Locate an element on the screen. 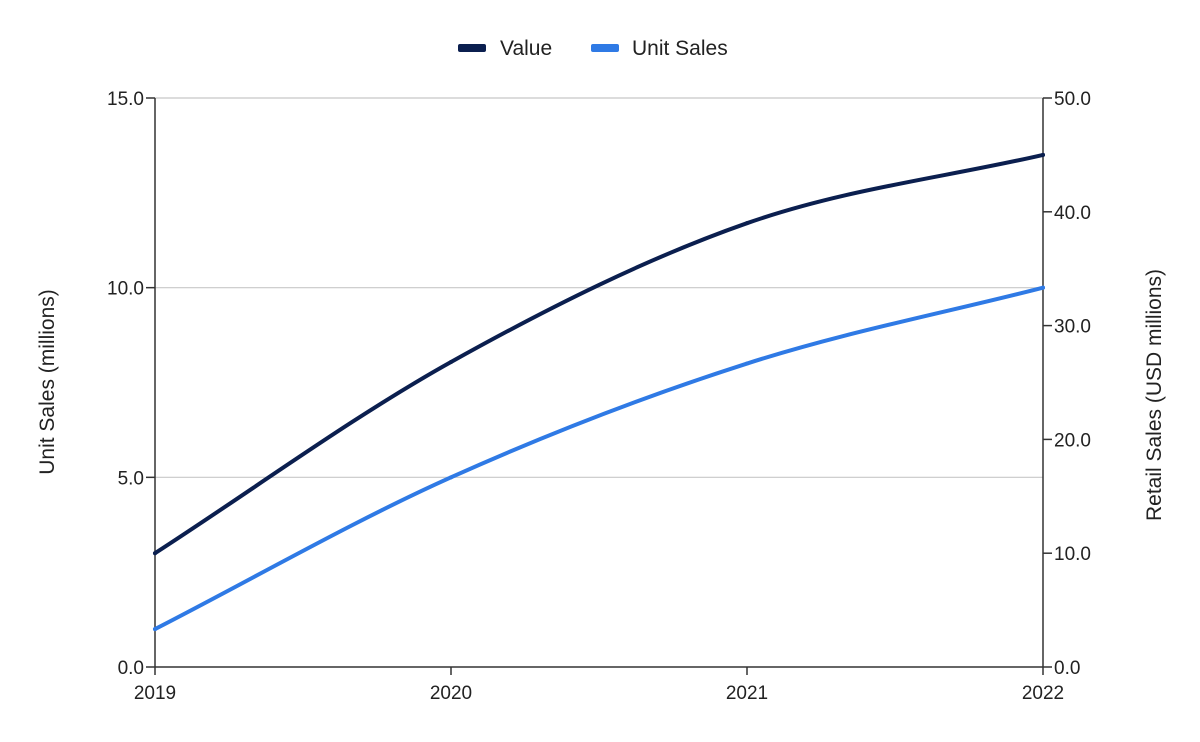 The height and width of the screenshot is (742, 1200). x-tick-label: 2021 is located at coordinates (747, 693).